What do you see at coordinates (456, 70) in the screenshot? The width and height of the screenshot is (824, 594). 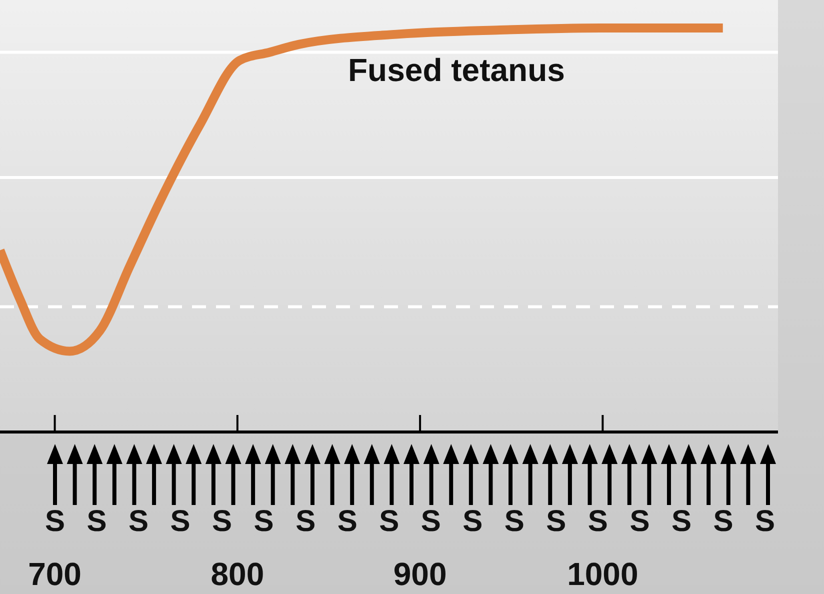 I see `series-label: Fused tetanus` at bounding box center [456, 70].